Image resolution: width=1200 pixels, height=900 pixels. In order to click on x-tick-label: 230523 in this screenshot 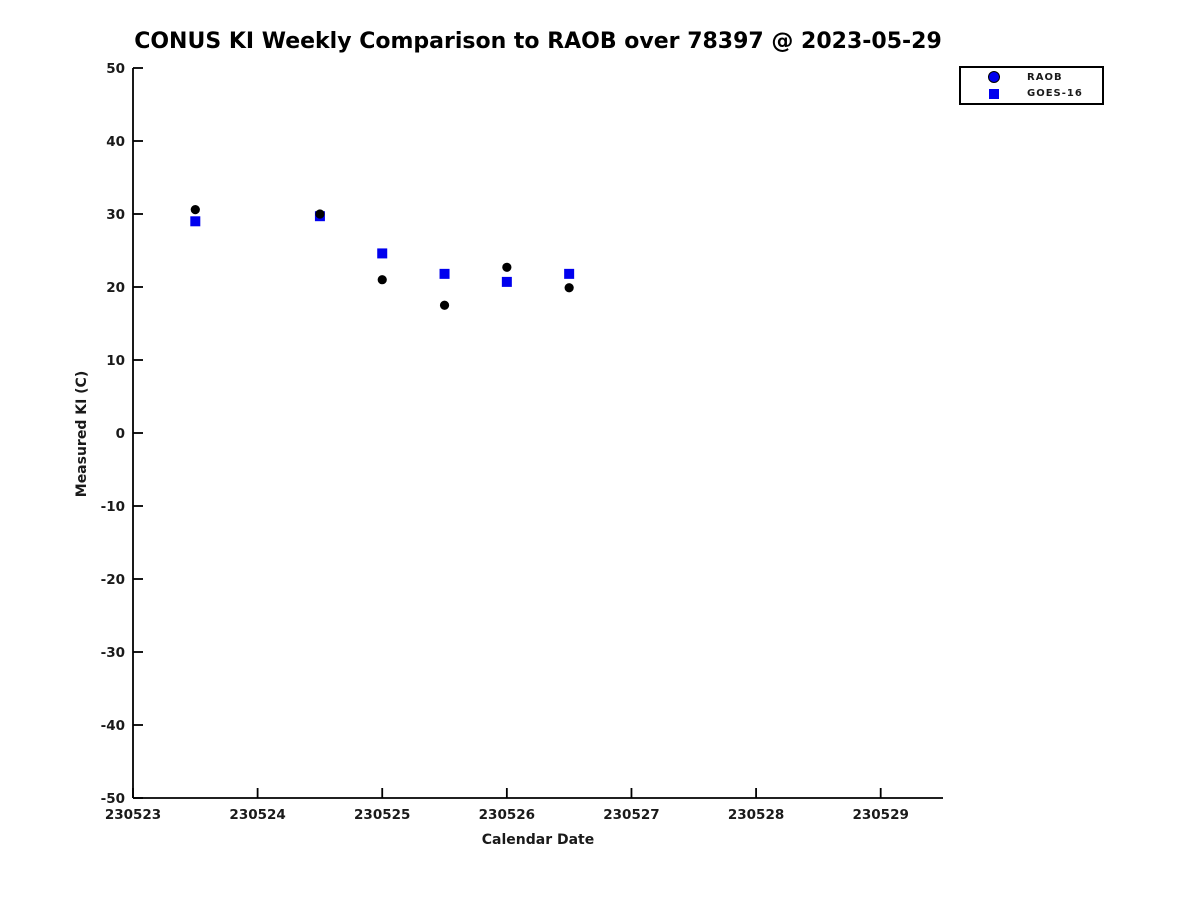, I will do `click(133, 815)`.